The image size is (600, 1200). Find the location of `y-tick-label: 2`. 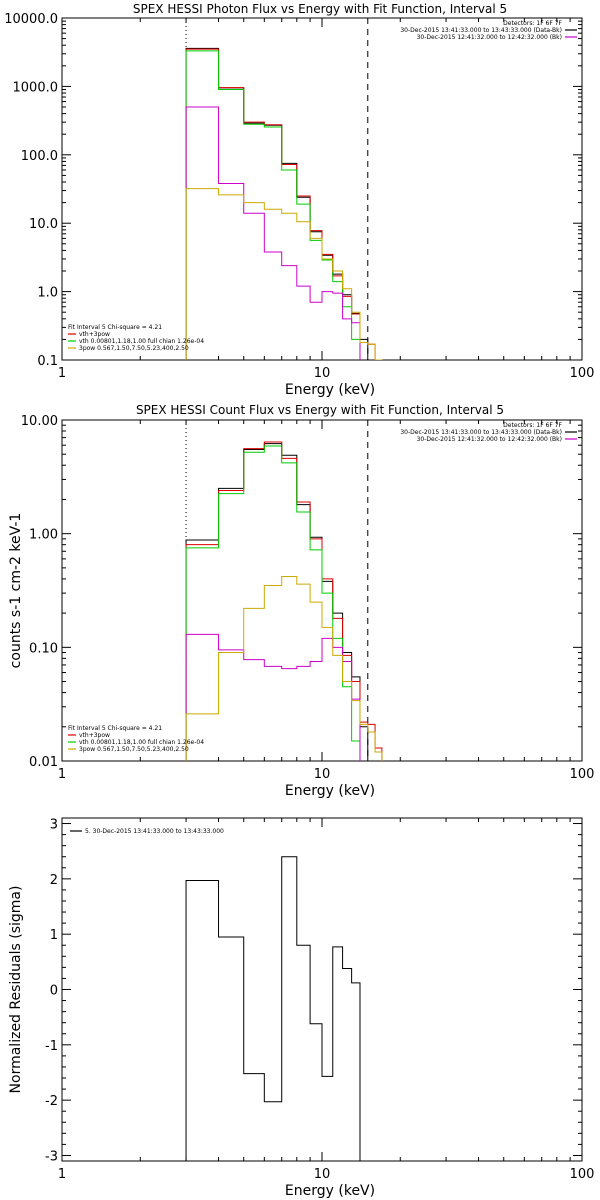

y-tick-label: 2 is located at coordinates (54, 880).